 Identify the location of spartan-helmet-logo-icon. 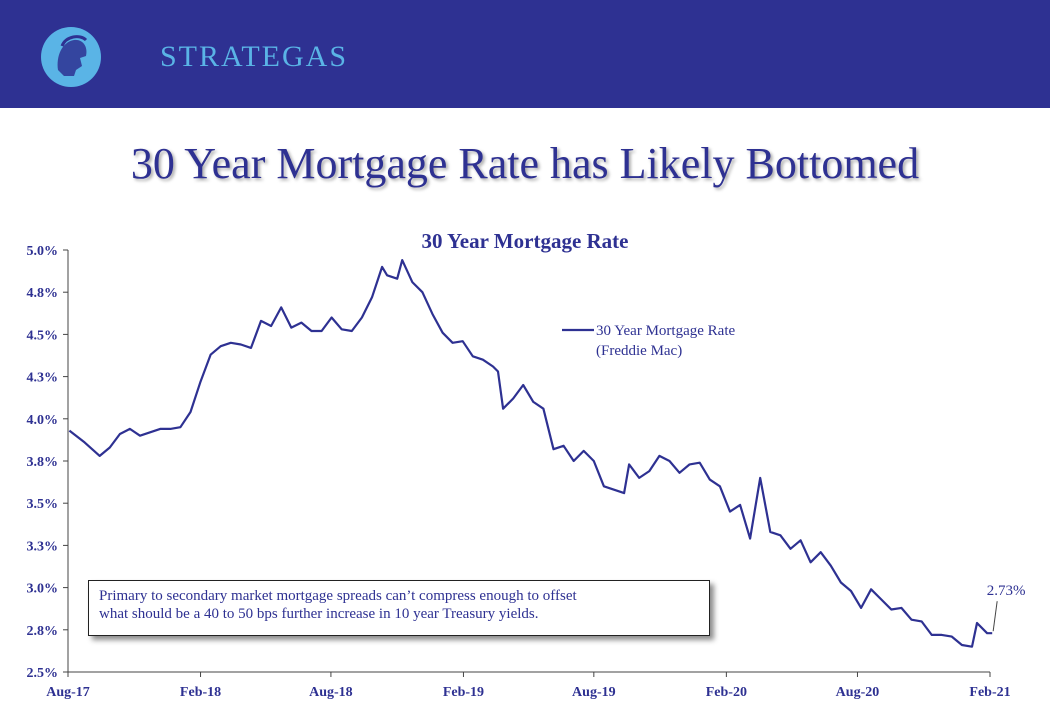
(71, 57).